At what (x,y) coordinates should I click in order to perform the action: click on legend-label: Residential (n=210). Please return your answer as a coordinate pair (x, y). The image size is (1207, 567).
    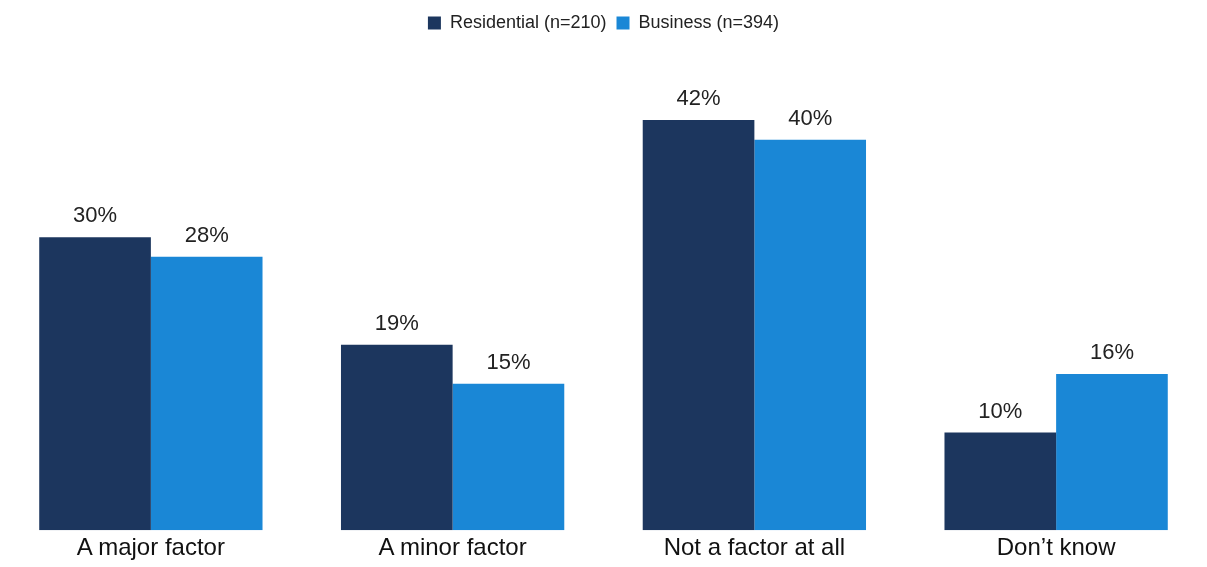
    Looking at the image, I should click on (528, 21).